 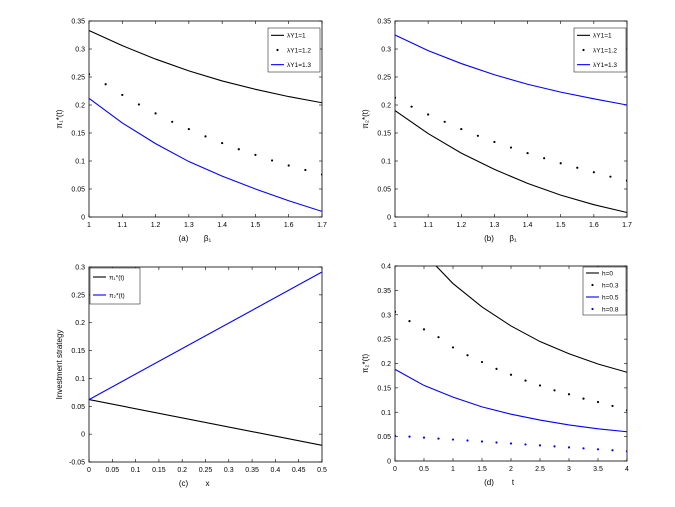 What do you see at coordinates (294, 50) in the screenshot?
I see `legend: λY1=1 λY1=1.2 λY1=1.3` at bounding box center [294, 50].